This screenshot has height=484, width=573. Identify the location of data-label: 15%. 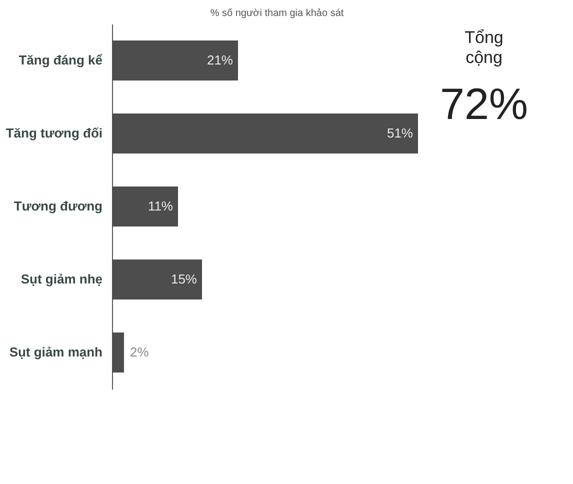
(184, 279).